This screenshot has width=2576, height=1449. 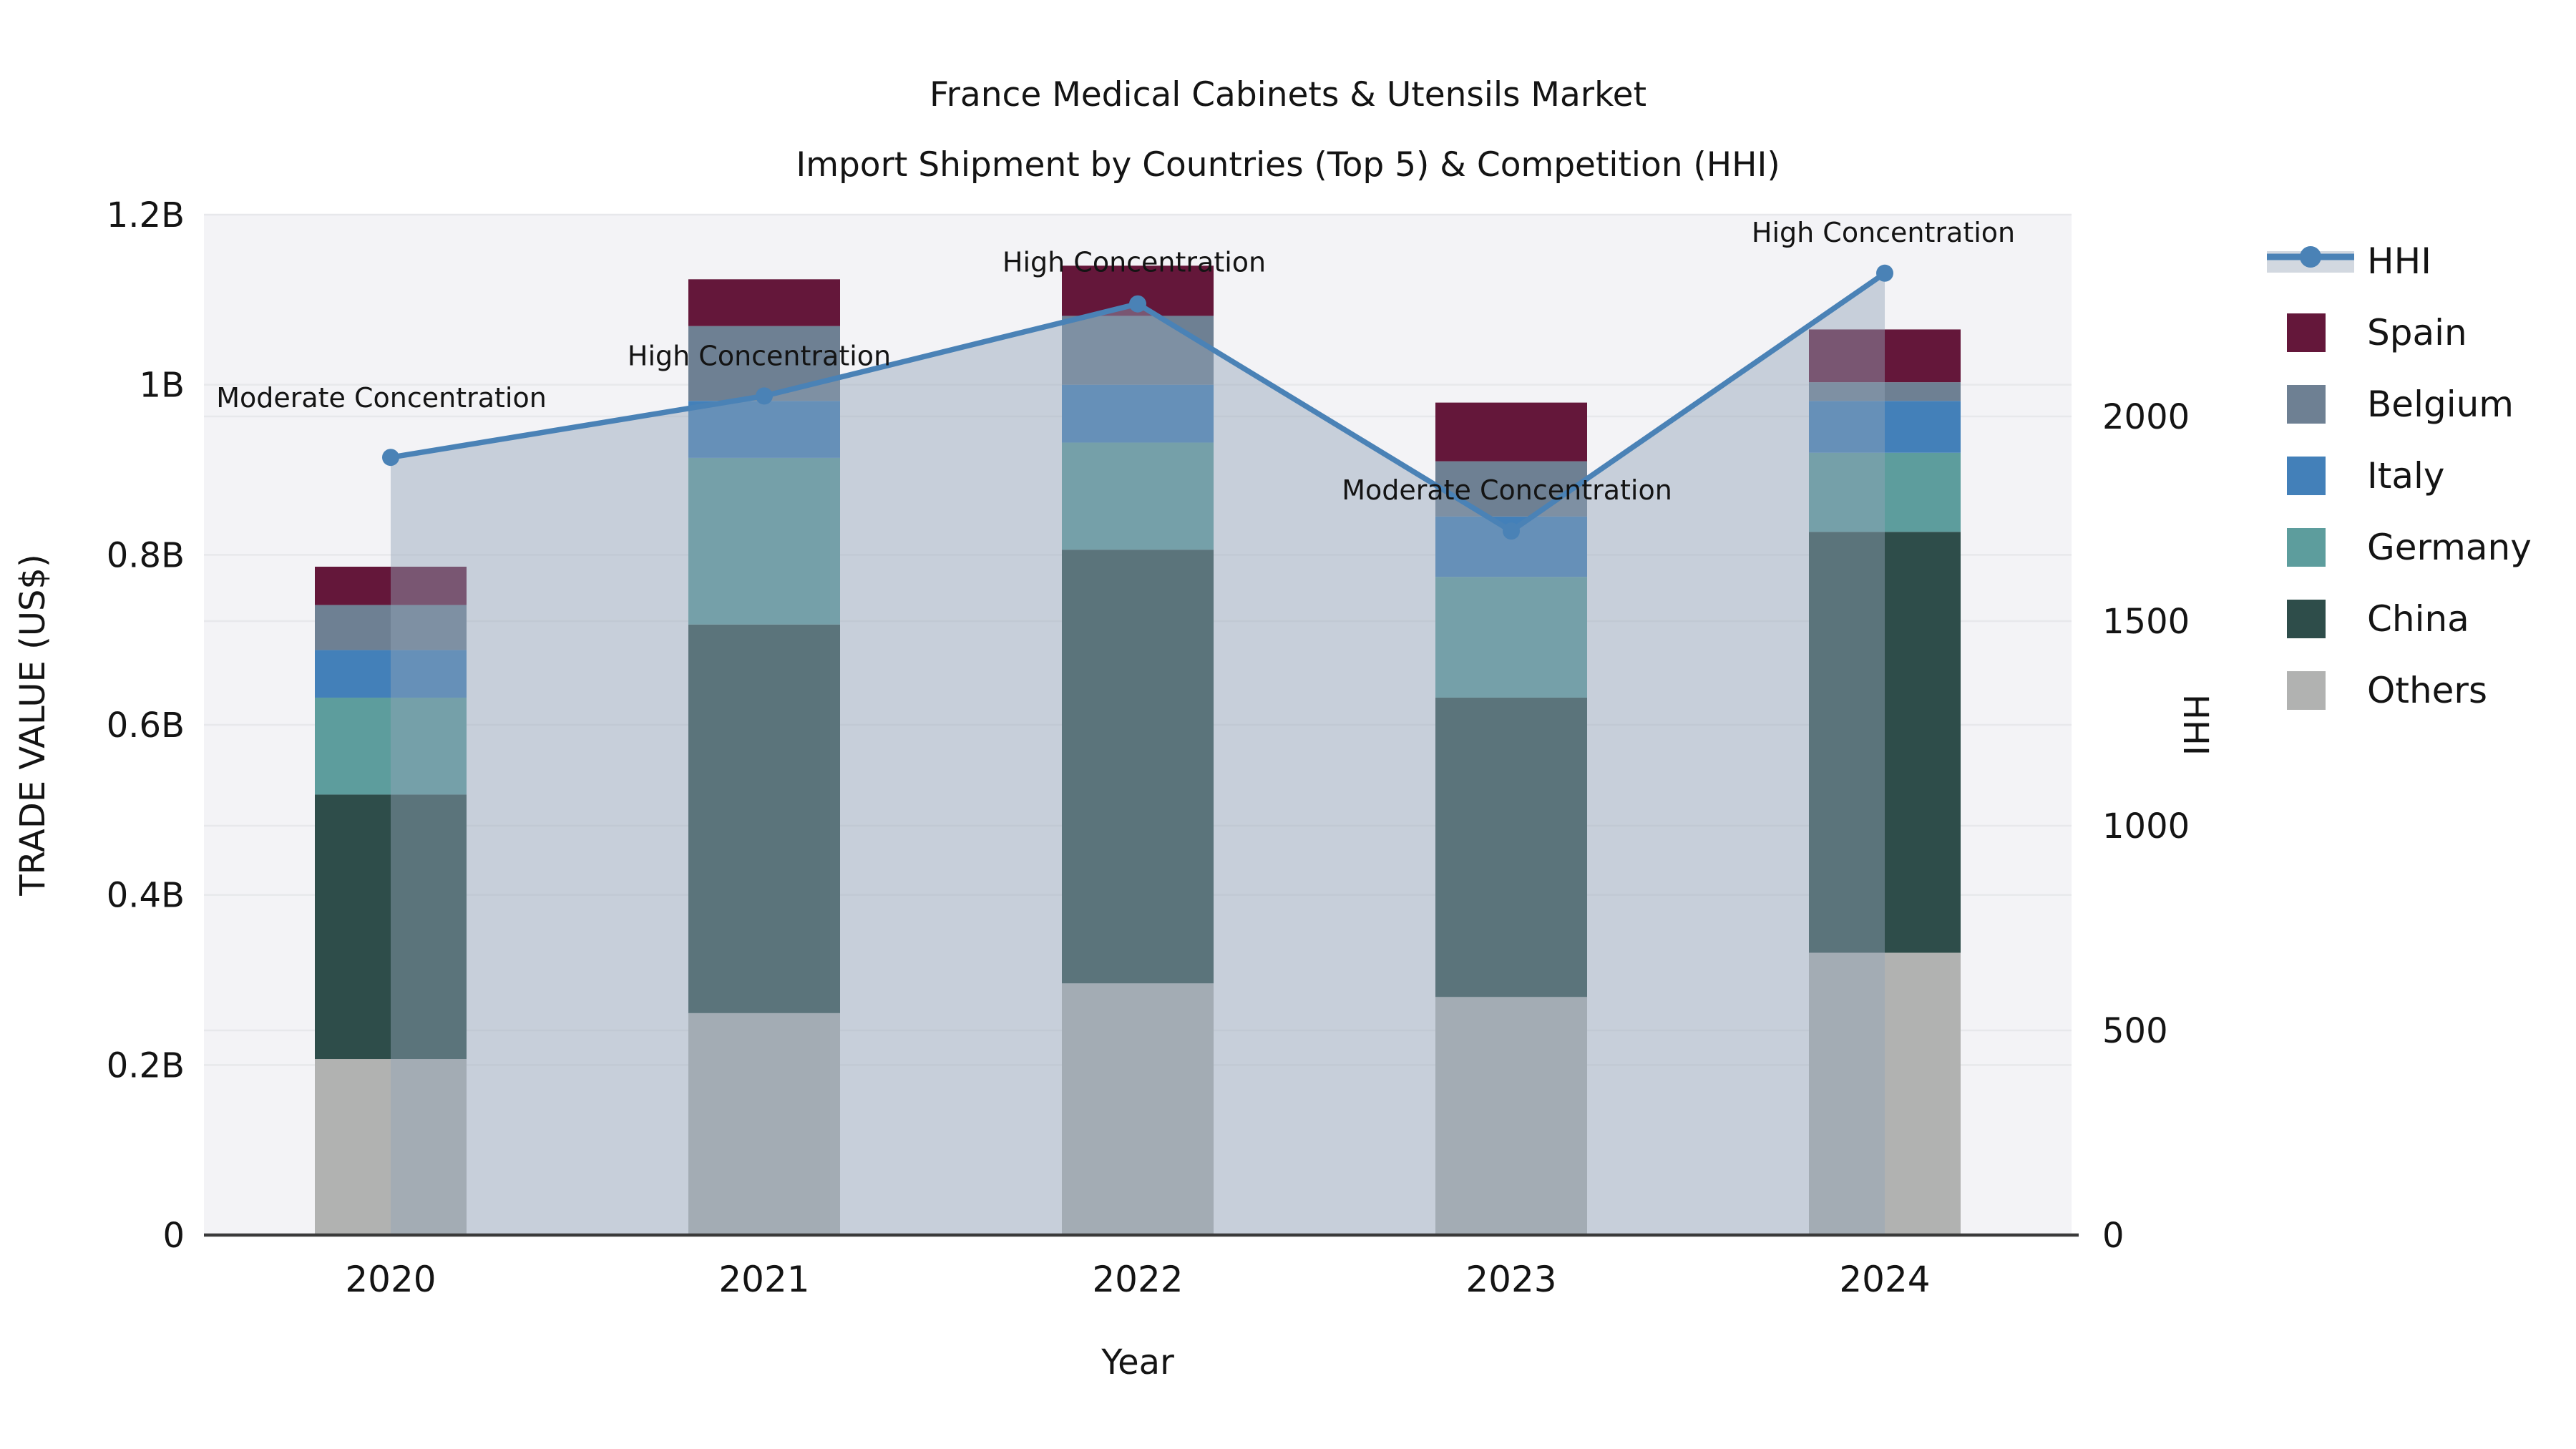 What do you see at coordinates (146, 896) in the screenshot?
I see `left-tick-0.4B: 0.4B` at bounding box center [146, 896].